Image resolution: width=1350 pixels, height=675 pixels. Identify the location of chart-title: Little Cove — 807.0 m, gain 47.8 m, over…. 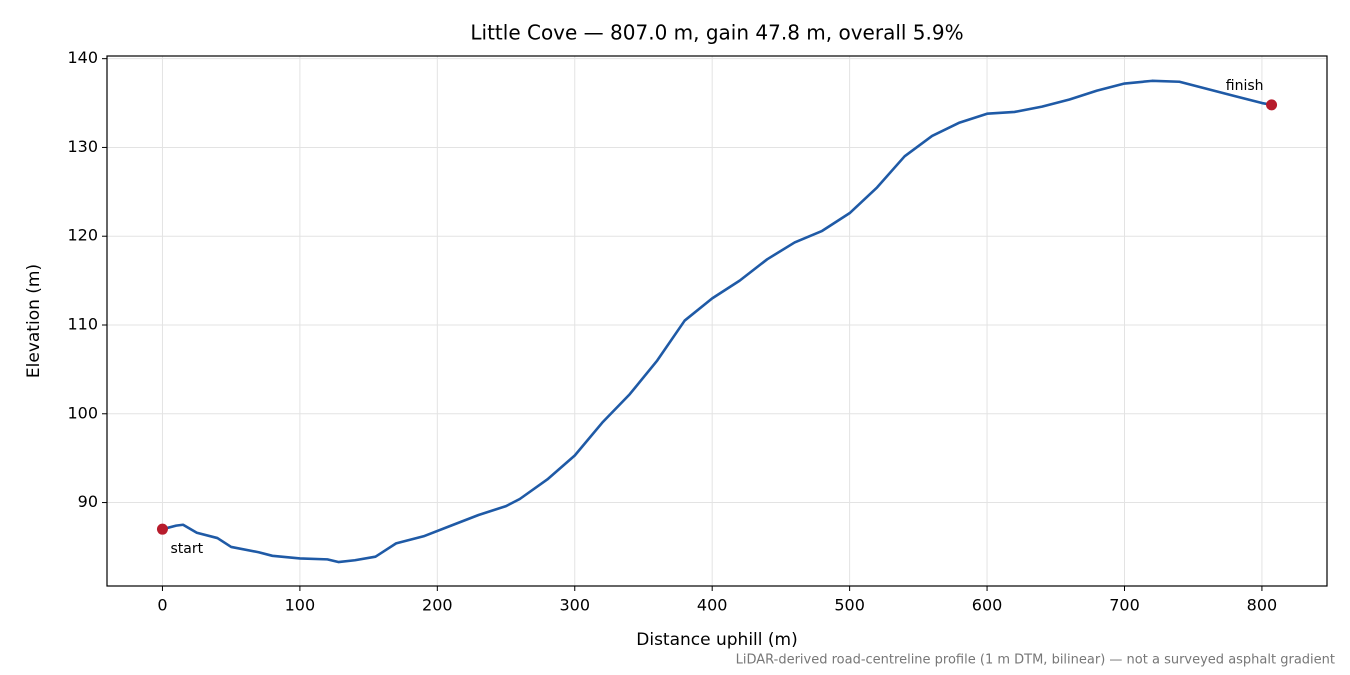
(716, 33).